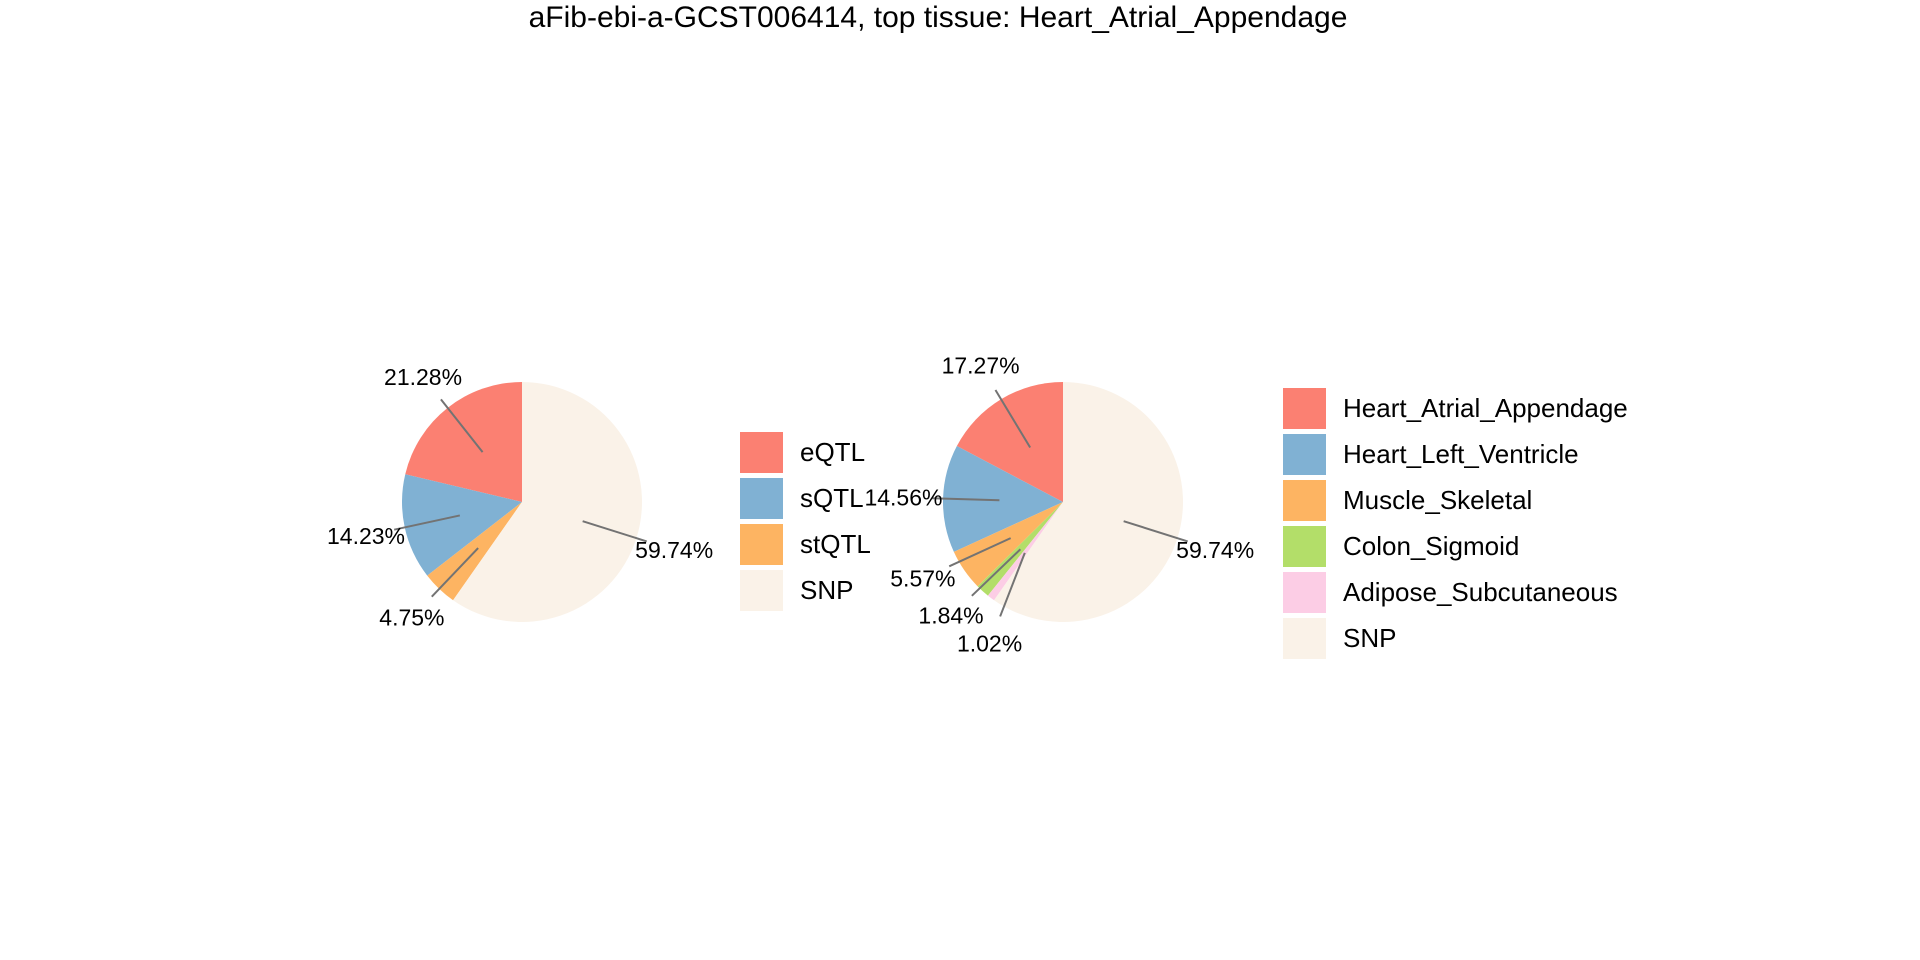 The image size is (1920, 960). Describe the element at coordinates (1304, 454) in the screenshot. I see `legend-swatch-Heart_Left_Ventricle` at that location.